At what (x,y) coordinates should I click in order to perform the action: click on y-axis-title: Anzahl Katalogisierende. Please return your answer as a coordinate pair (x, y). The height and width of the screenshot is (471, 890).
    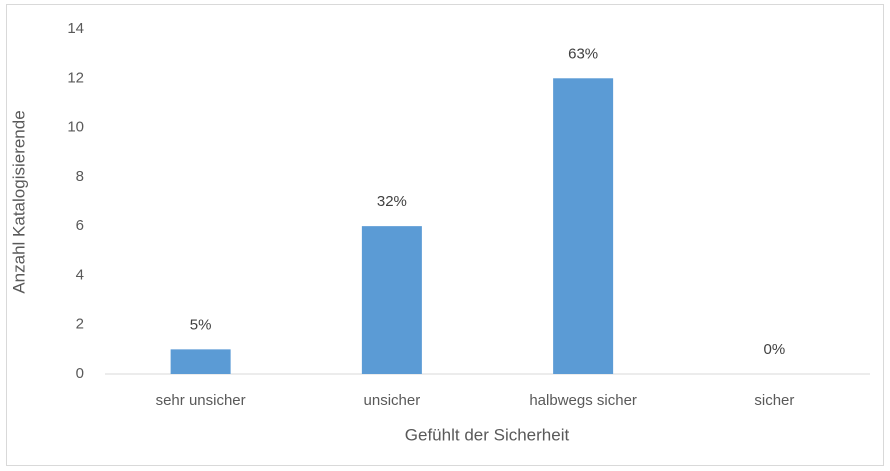
    Looking at the image, I should click on (18, 201).